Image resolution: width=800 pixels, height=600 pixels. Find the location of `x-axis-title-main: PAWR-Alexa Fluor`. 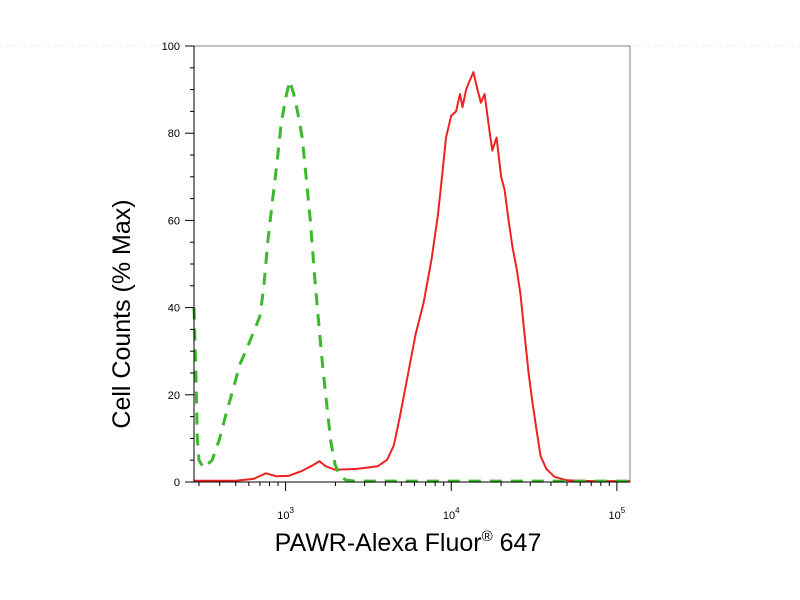

x-axis-title-main: PAWR-Alexa Fluor is located at coordinates (378, 543).